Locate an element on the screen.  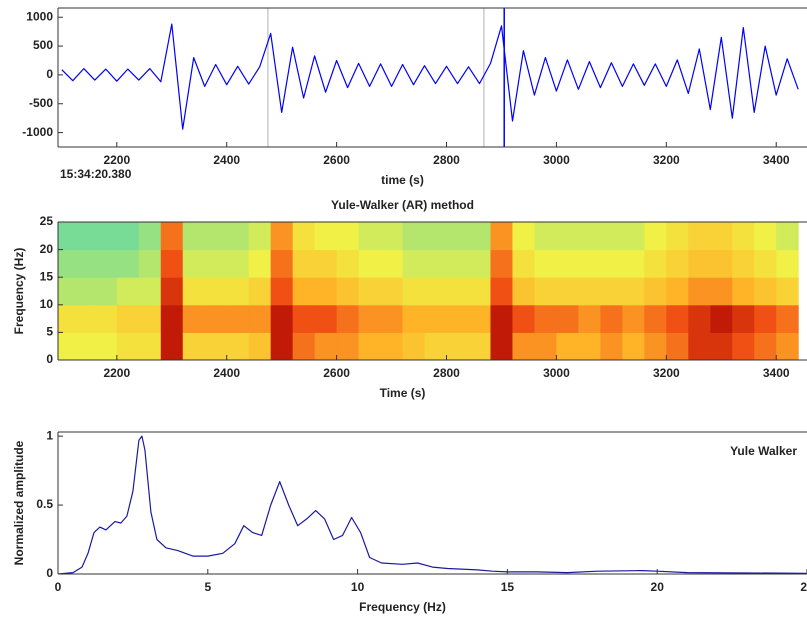
x-tick-label: 3400 is located at coordinates (776, 160).